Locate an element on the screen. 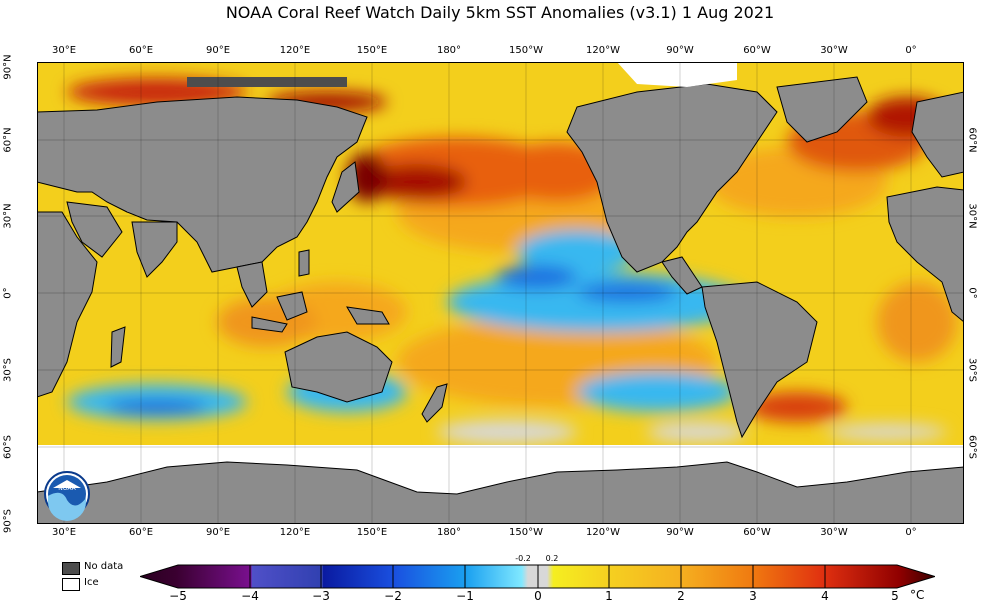  ice-swatch is located at coordinates (71, 584).